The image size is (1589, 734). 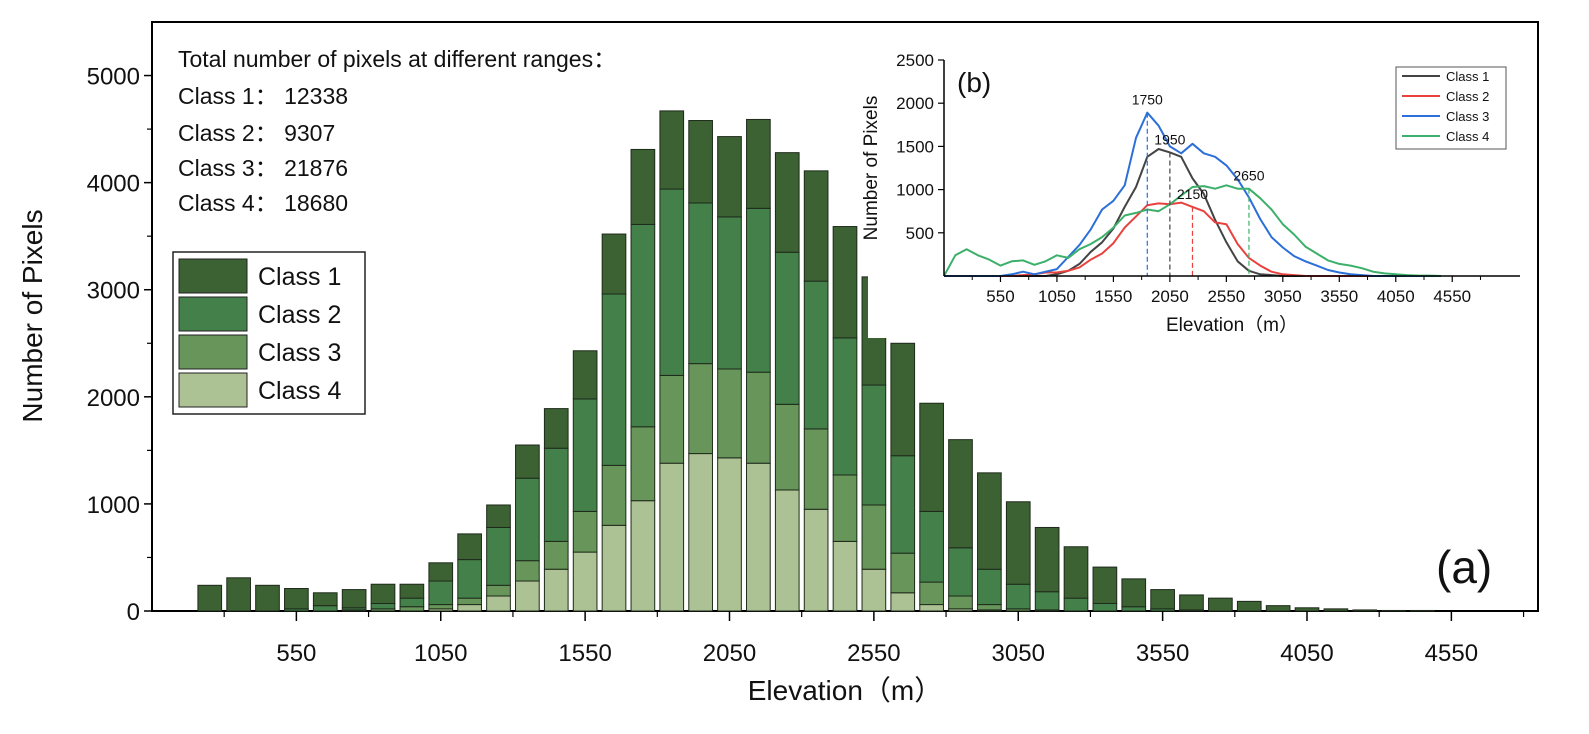 What do you see at coordinates (133, 612) in the screenshot?
I see `main-y-tick-label-0: 0` at bounding box center [133, 612].